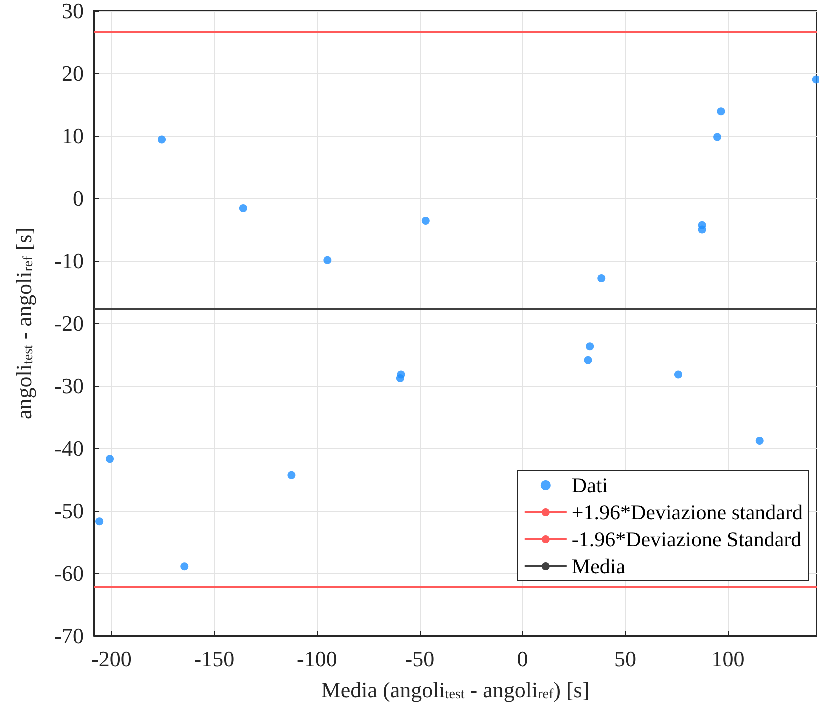 The image size is (819, 711). Describe the element at coordinates (420, 659) in the screenshot. I see `x-tick-label: -50` at that location.